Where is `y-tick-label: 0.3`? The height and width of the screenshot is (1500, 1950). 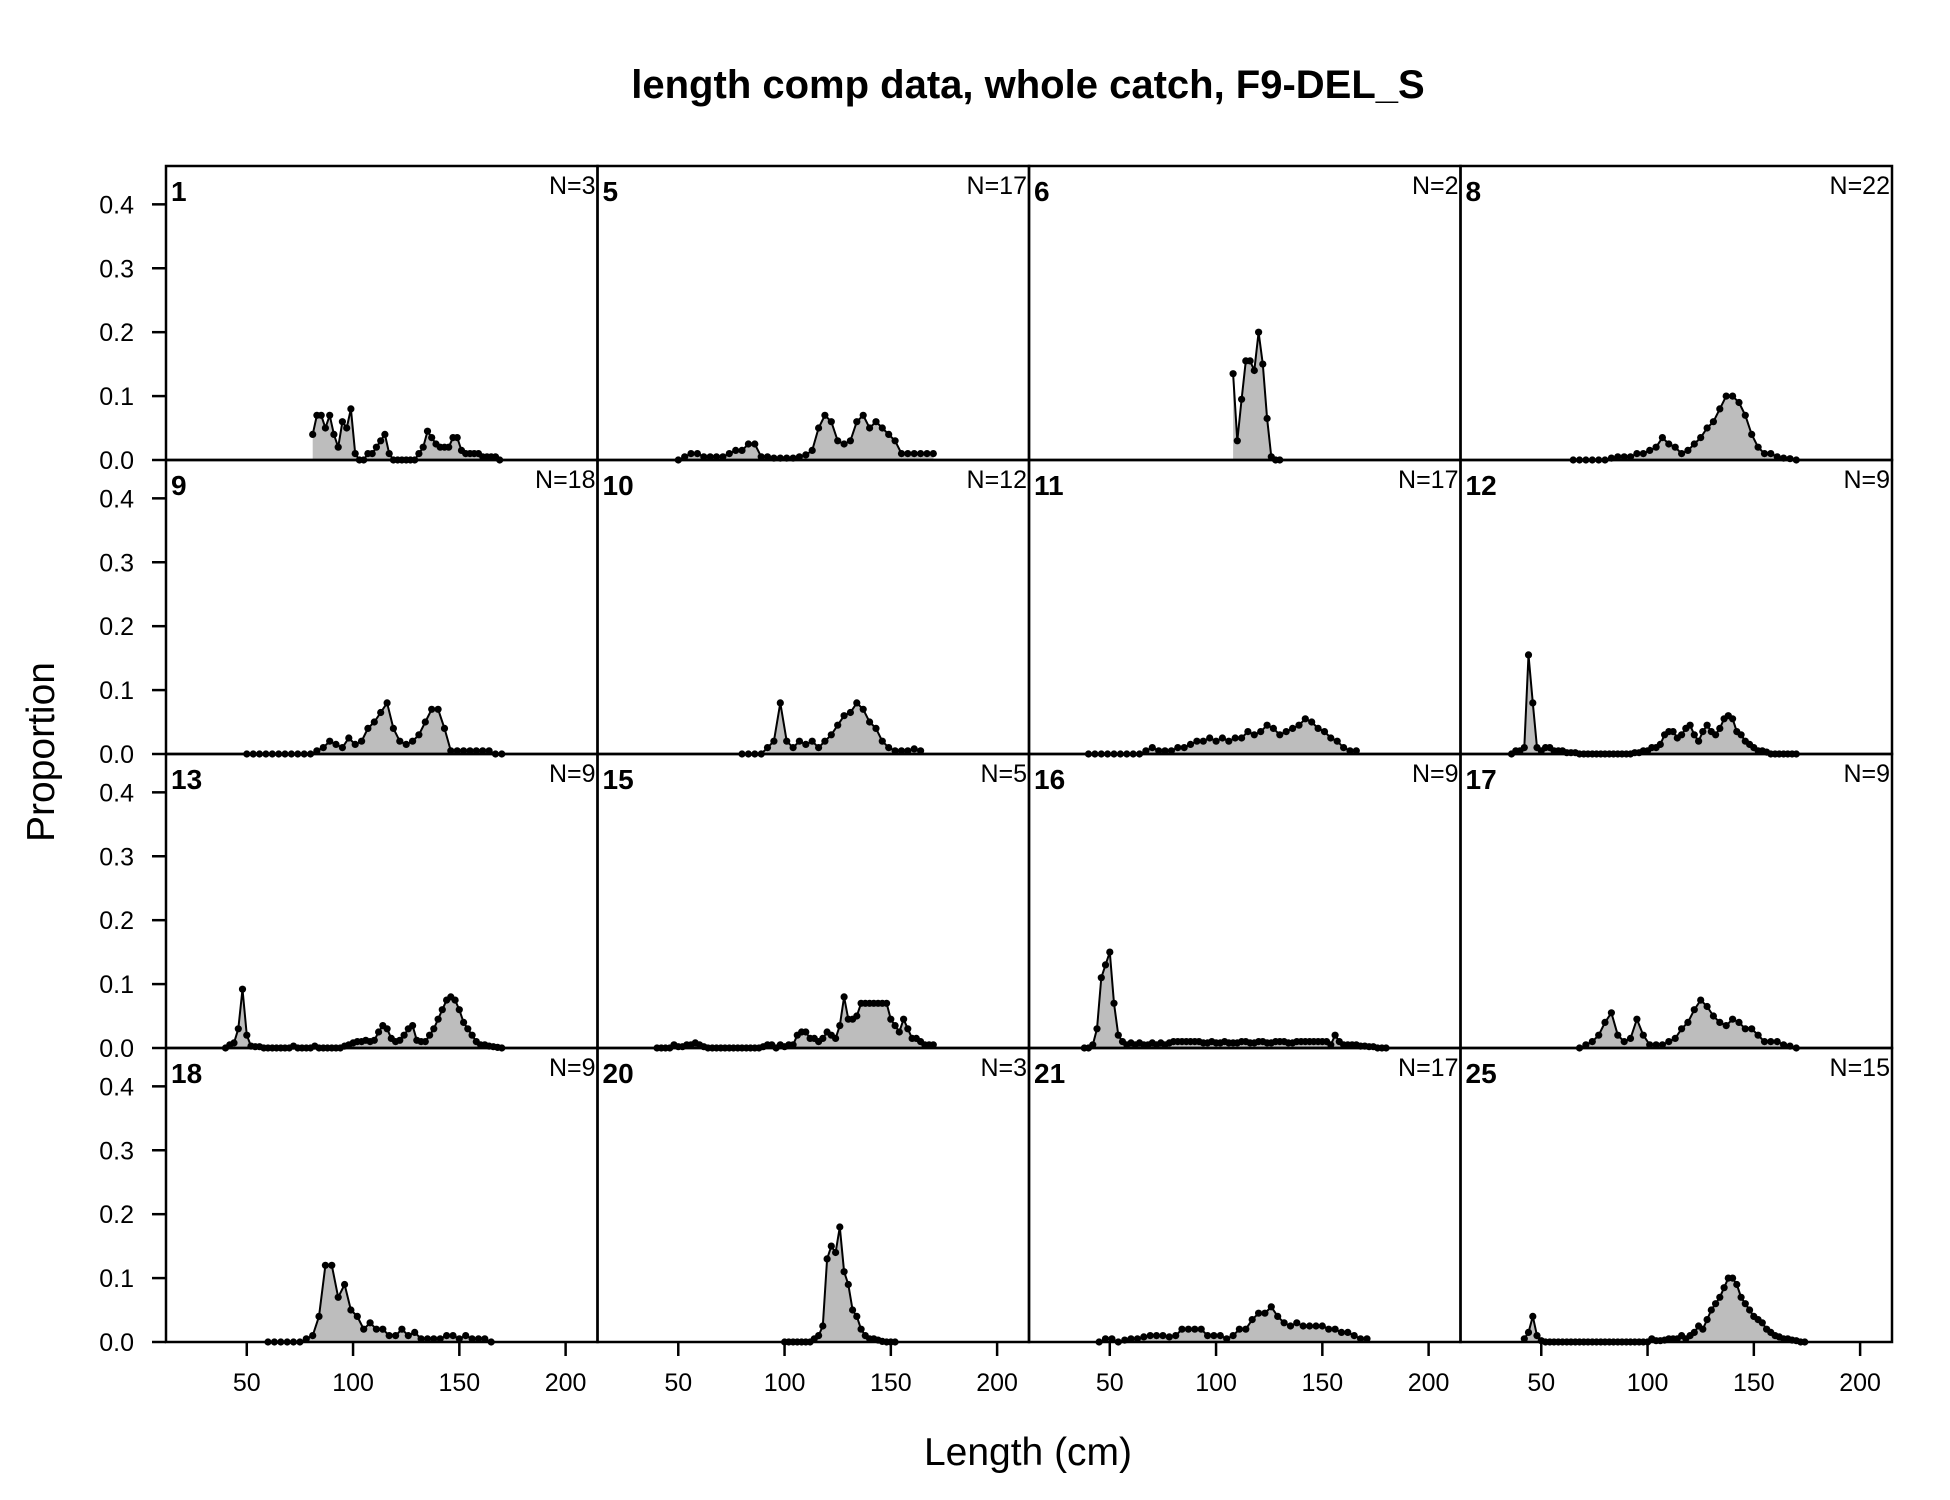
y-tick-label: 0.3 is located at coordinates (116, 563).